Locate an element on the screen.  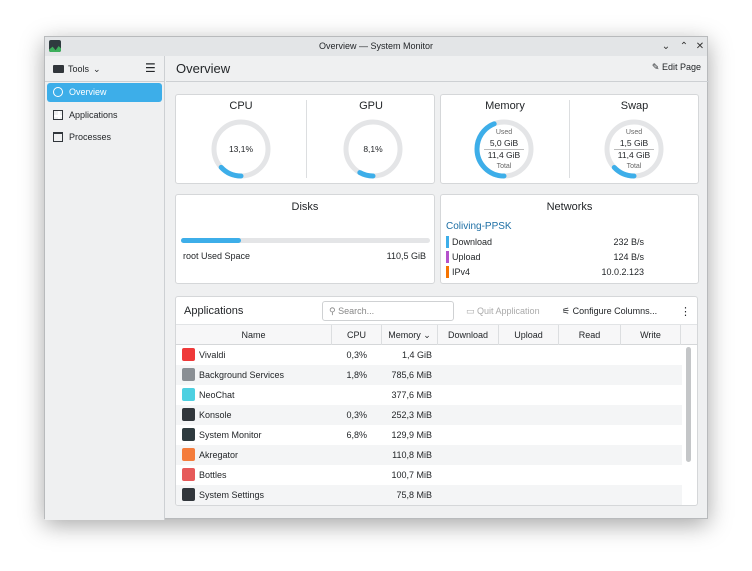
quit-icon: ▭ is located at coordinates (470, 311).